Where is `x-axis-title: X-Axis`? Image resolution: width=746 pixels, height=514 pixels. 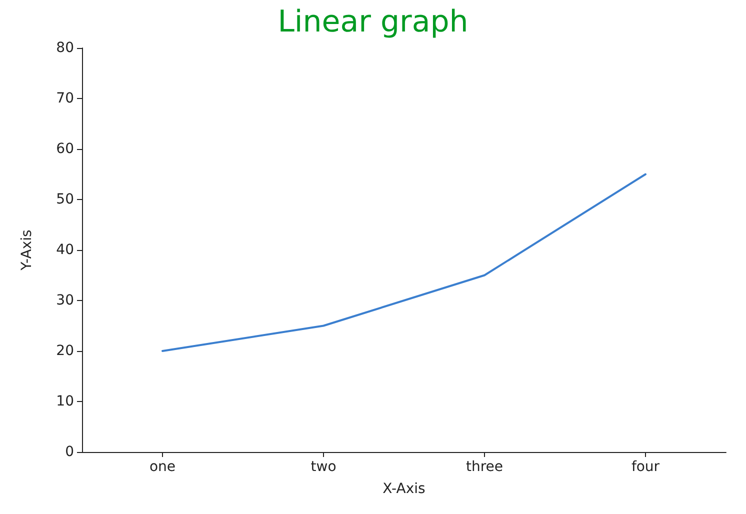 x-axis-title: X-Axis is located at coordinates (404, 489).